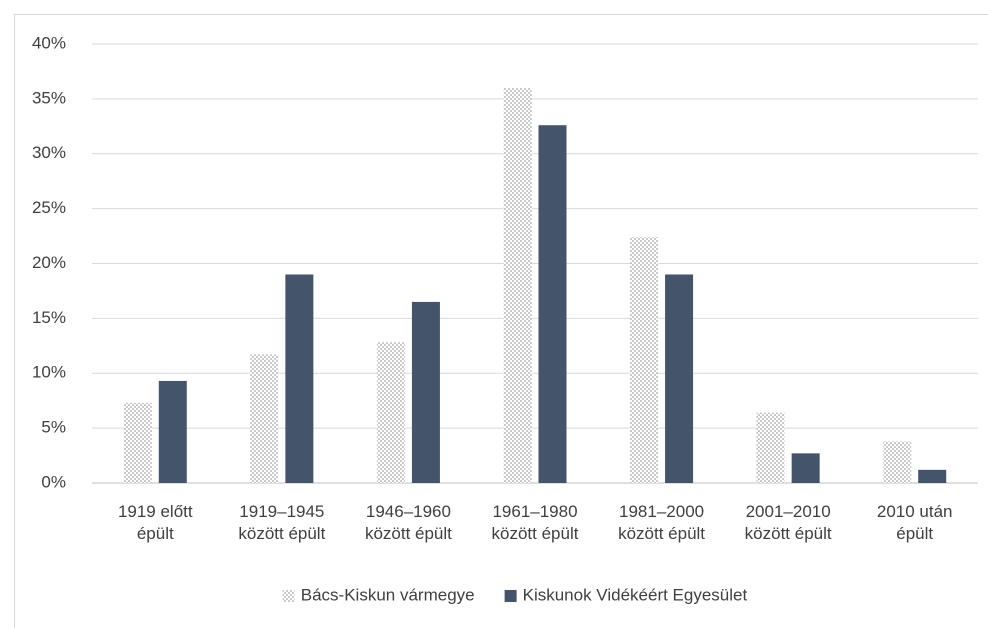 Image resolution: width=988 pixels, height=628 pixels. What do you see at coordinates (535, 522) in the screenshot?
I see `x-tick-label: 1961–1980 között épült` at bounding box center [535, 522].